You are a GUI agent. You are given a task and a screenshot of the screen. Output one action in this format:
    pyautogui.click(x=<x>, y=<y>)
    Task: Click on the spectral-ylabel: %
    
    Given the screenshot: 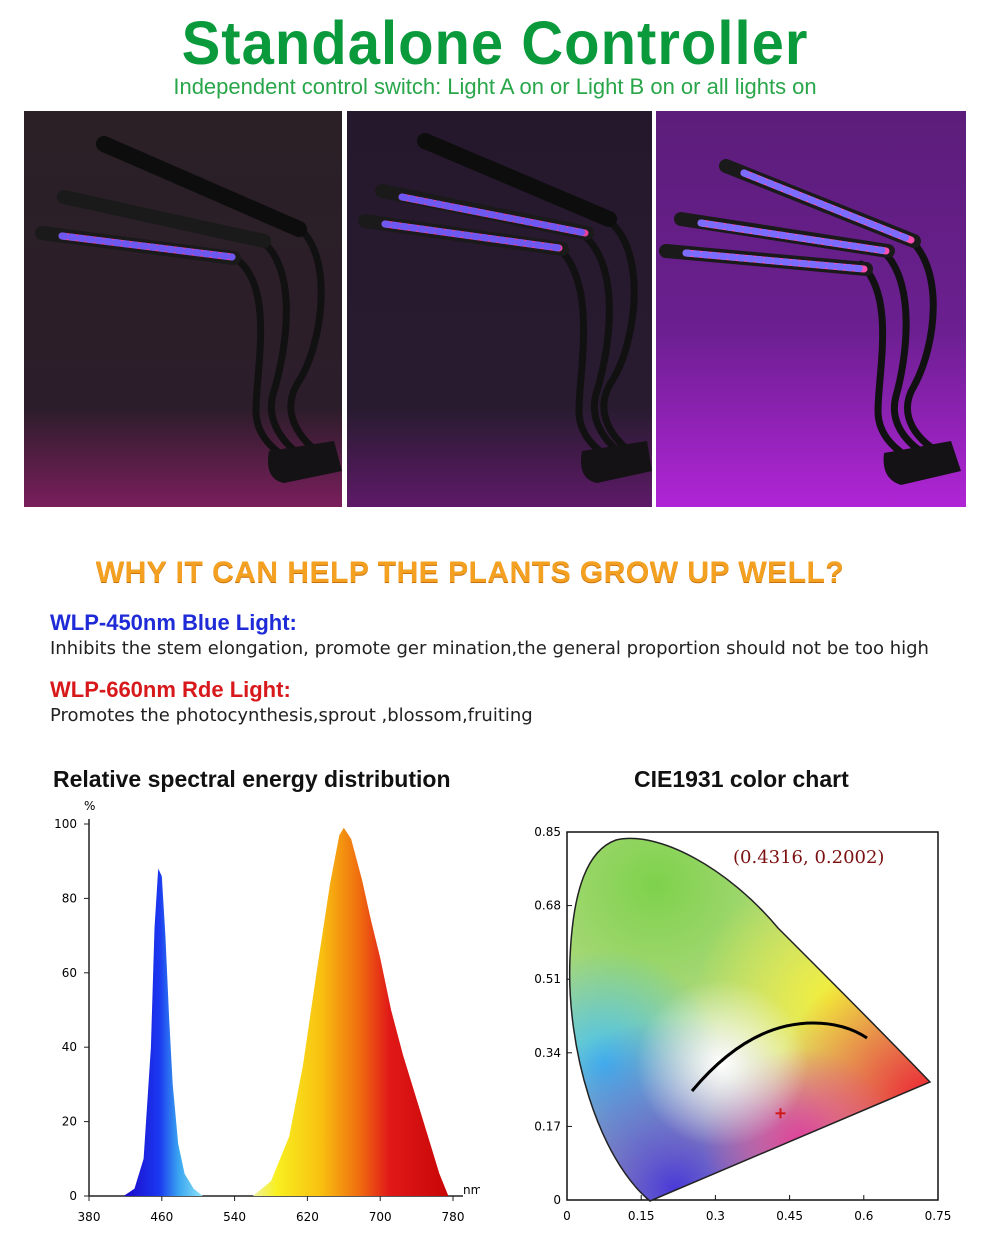 What is the action you would take?
    pyautogui.click(x=89, y=806)
    